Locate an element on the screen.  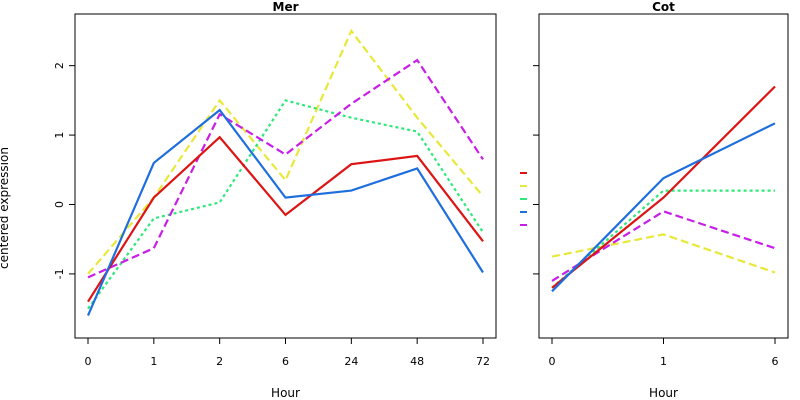
x-tick-label: 48 is located at coordinates (417, 361).